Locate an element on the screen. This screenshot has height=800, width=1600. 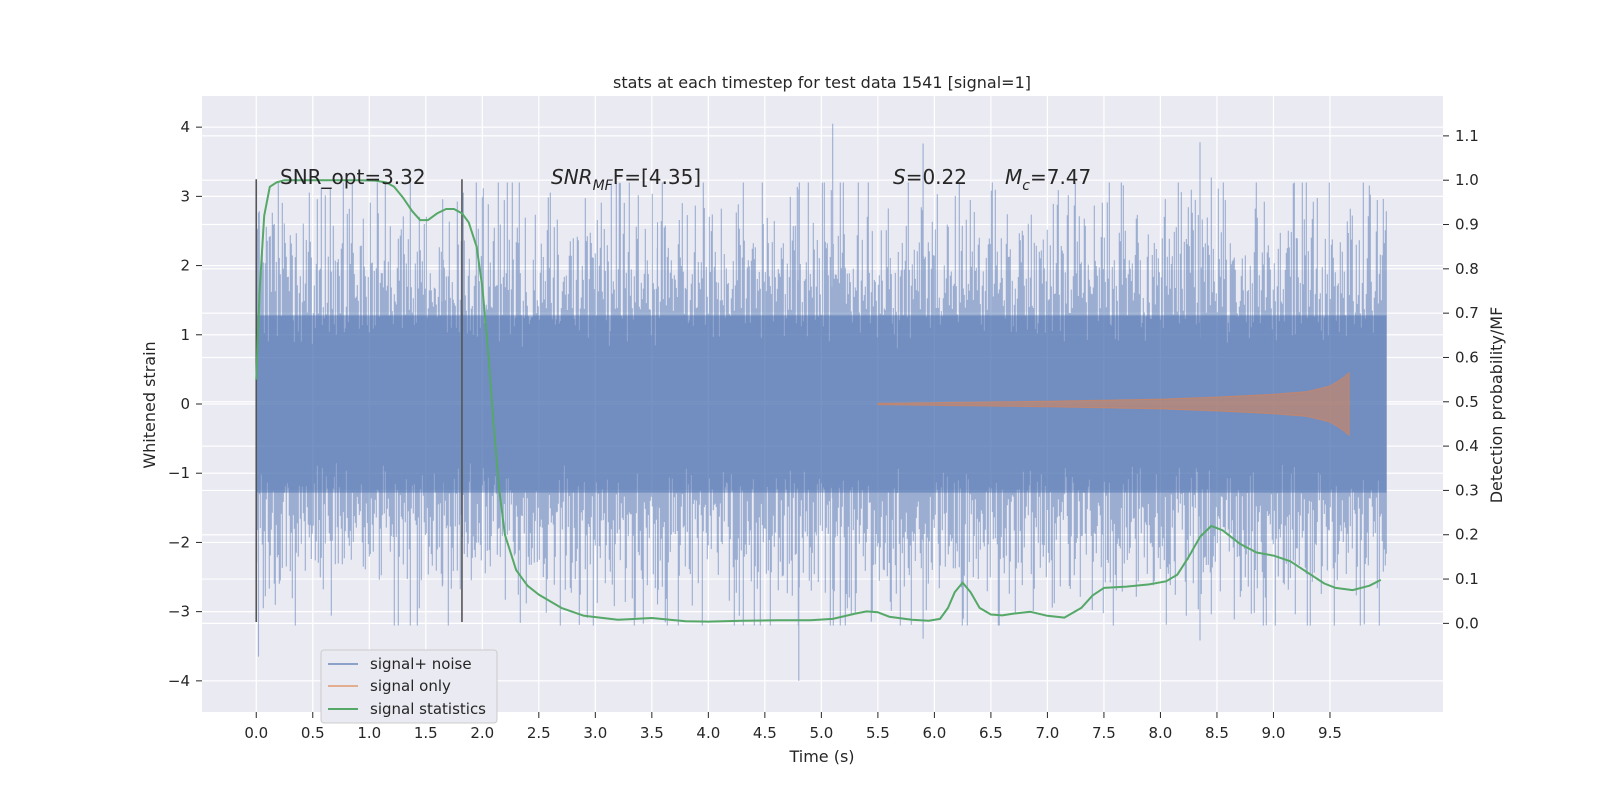
annotation-mc-rest: =7.47 is located at coordinates (1060, 177).